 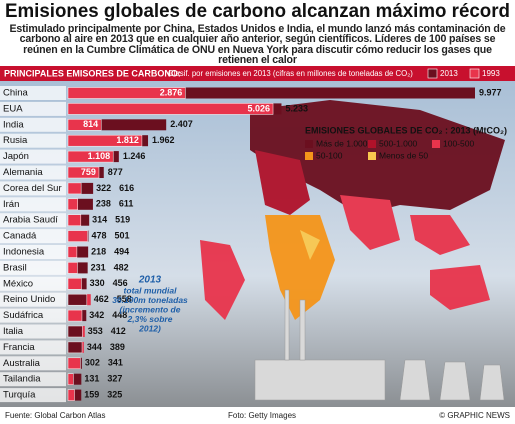 What do you see at coordinates (163, 140) in the screenshot?
I see `value-label: 1.962` at bounding box center [163, 140].